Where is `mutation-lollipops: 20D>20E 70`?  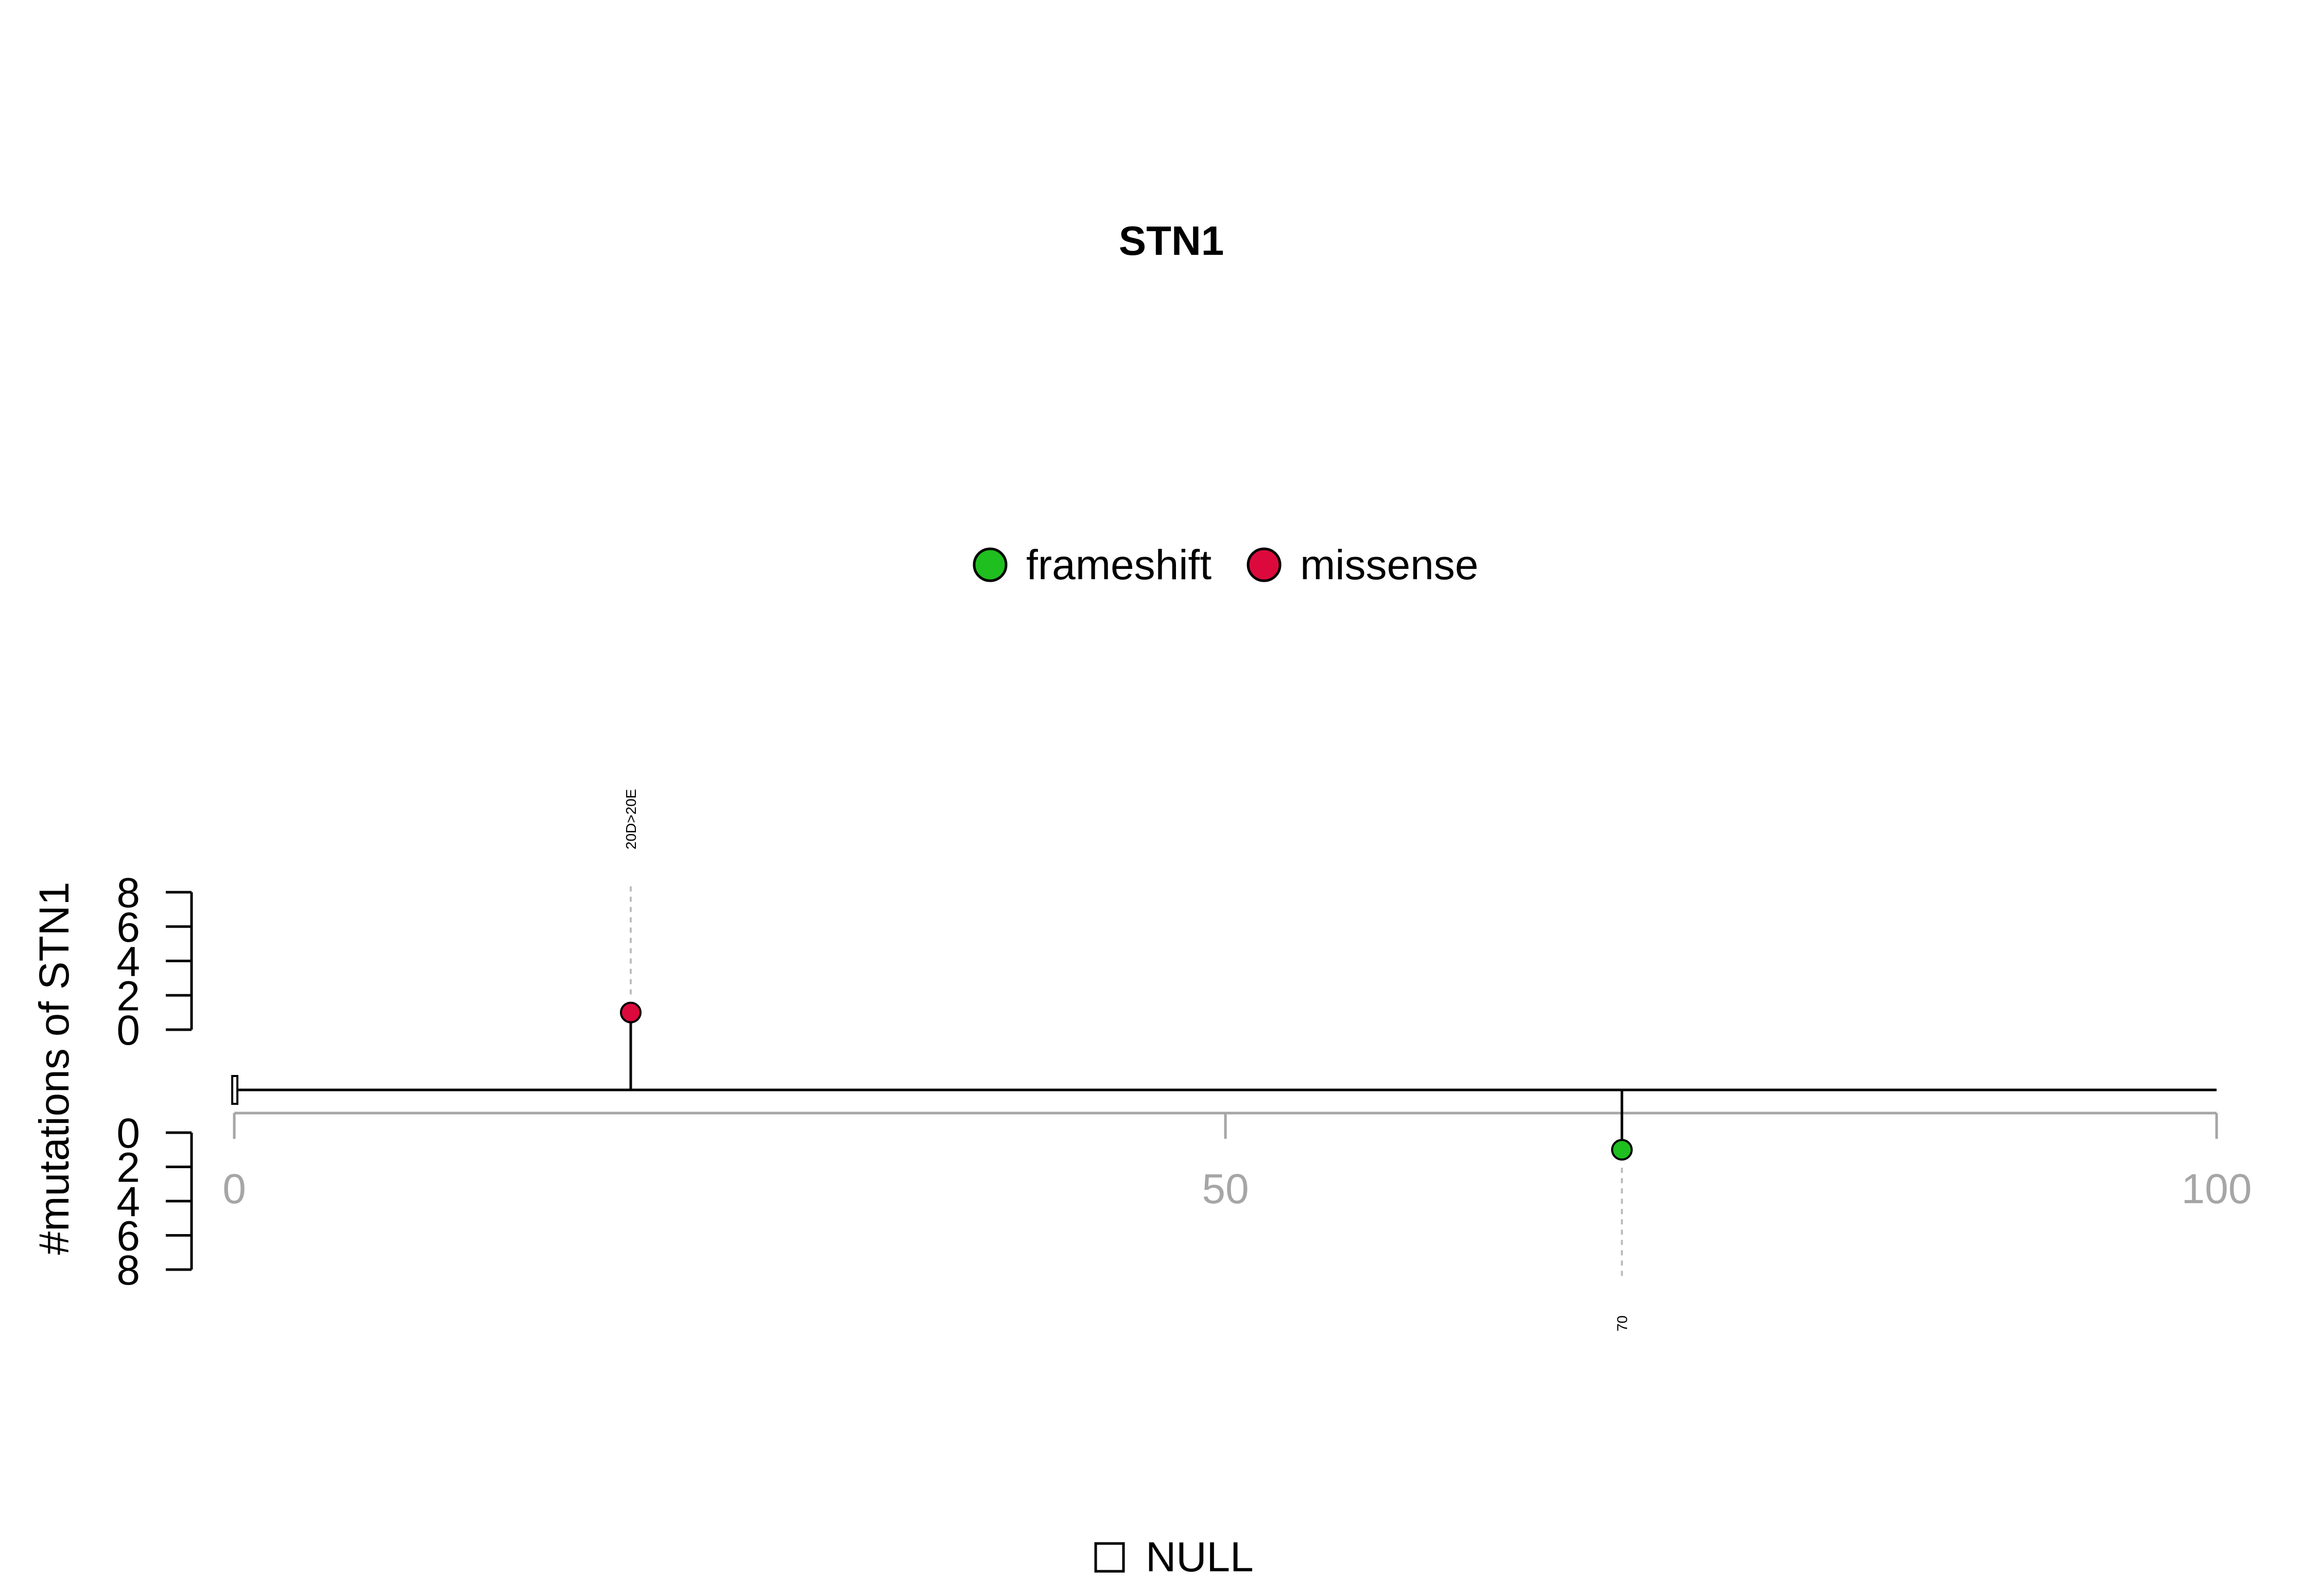 mutation-lollipops: 20D>20E 70 is located at coordinates (1126, 1060).